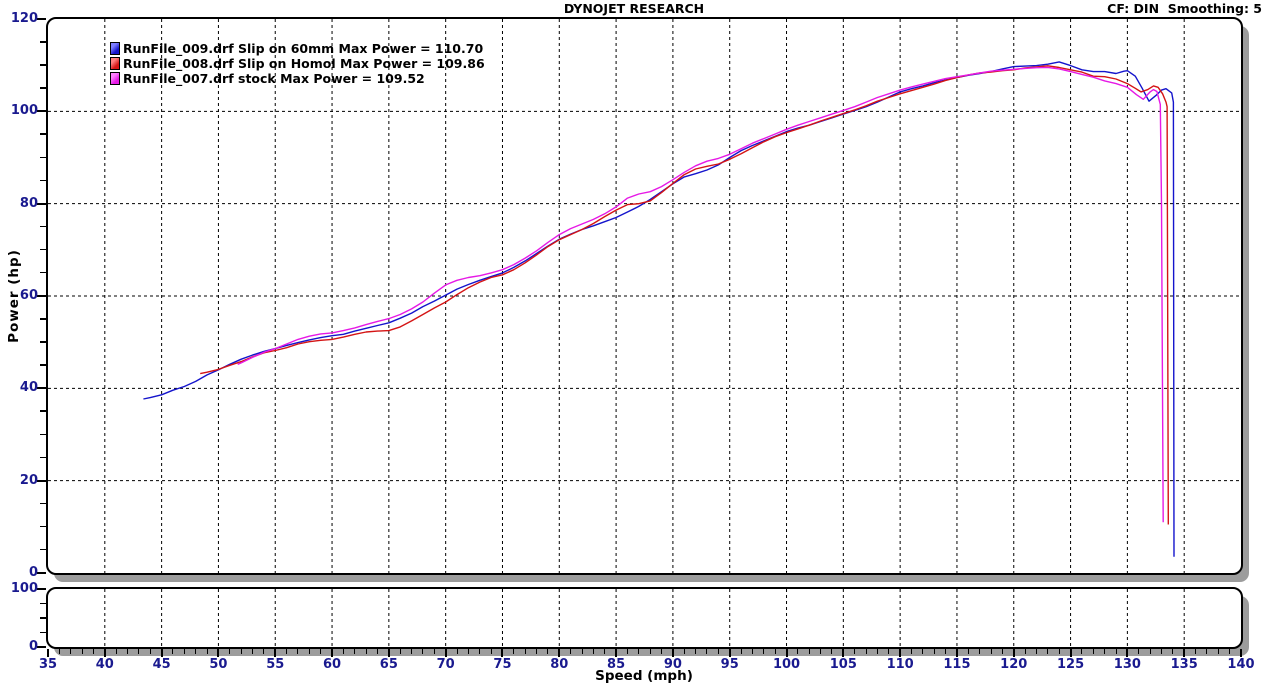 The image size is (1268, 684). What do you see at coordinates (48, 664) in the screenshot?
I see `x-tick-label: 35` at bounding box center [48, 664].